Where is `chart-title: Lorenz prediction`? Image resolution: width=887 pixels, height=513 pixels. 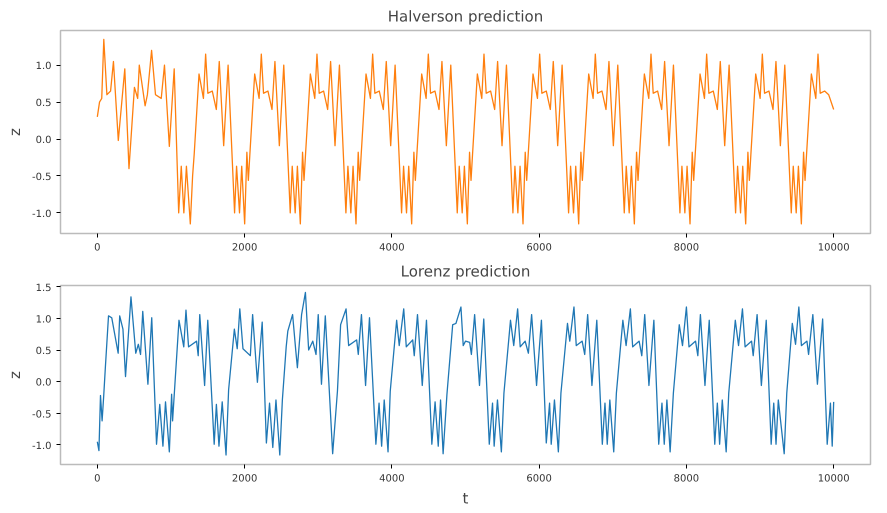 chart-title: Lorenz prediction is located at coordinates (465, 271).